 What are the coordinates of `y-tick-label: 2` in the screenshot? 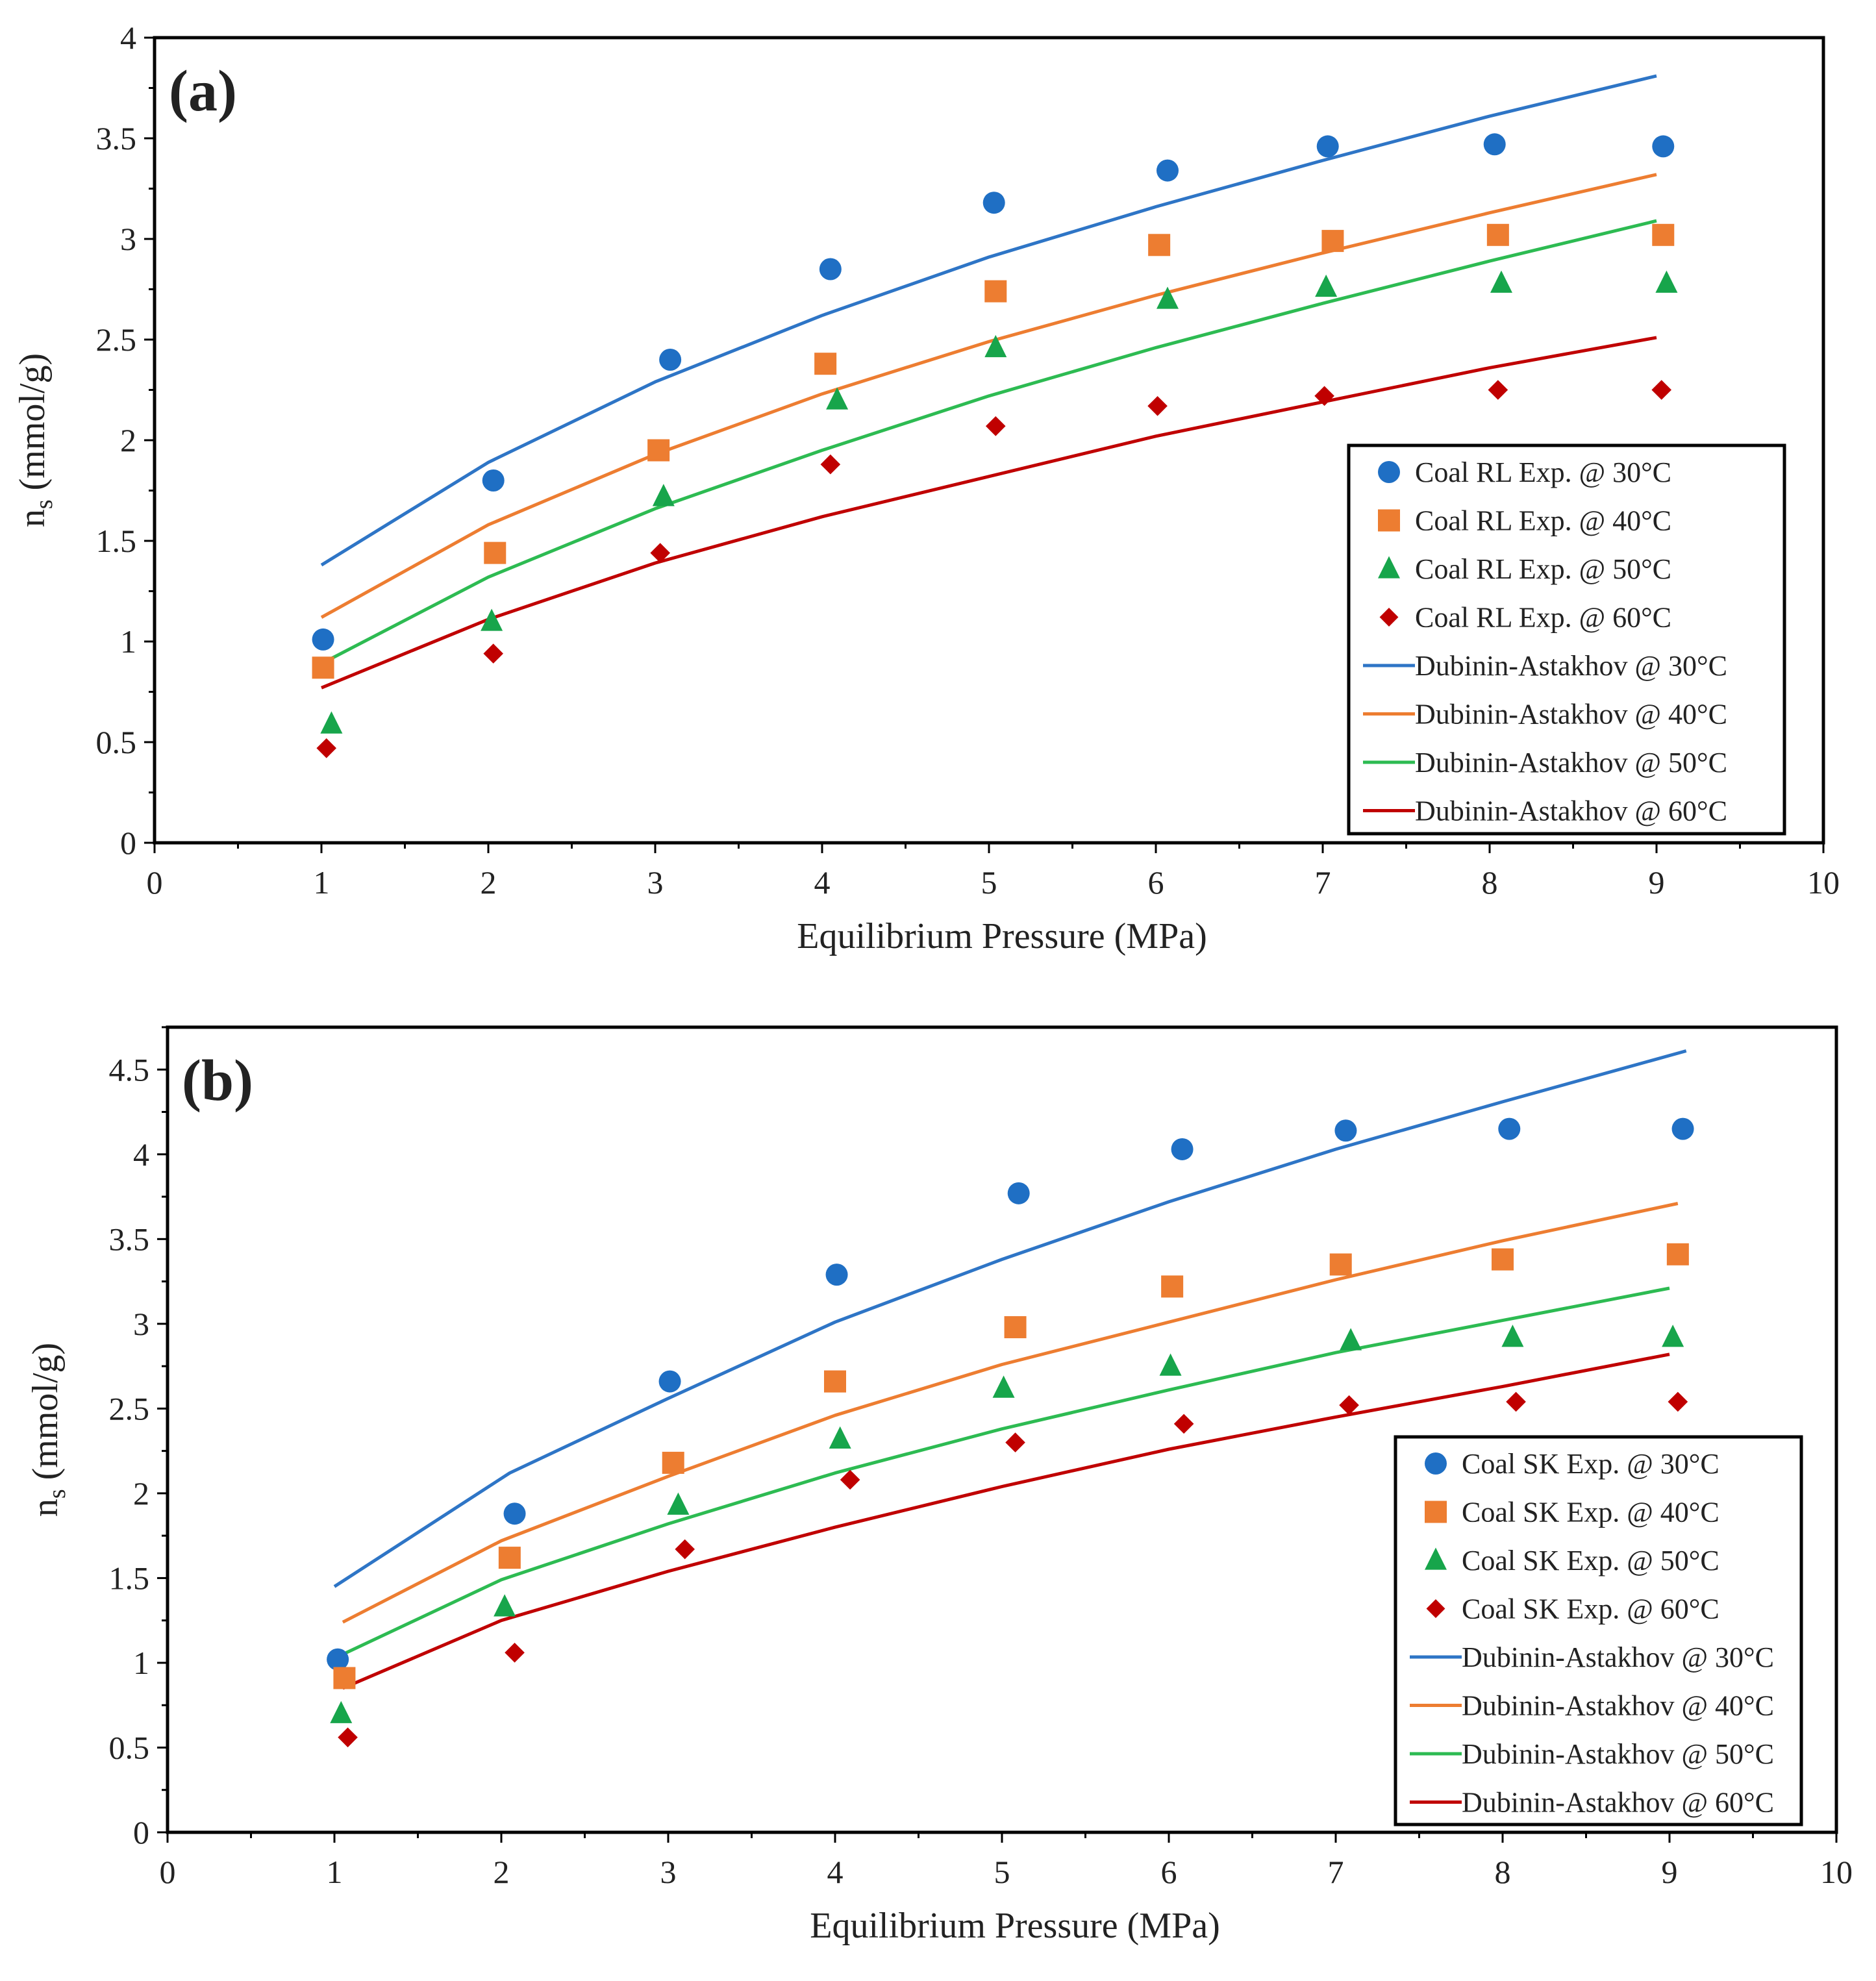 It's located at (128, 440).